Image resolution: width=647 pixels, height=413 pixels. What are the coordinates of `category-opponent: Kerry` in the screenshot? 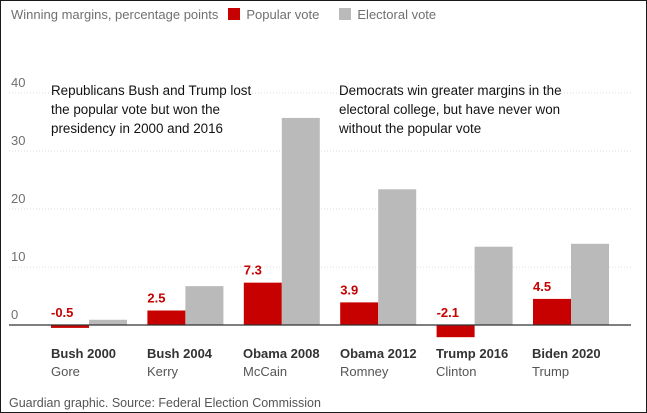 It's located at (163, 371).